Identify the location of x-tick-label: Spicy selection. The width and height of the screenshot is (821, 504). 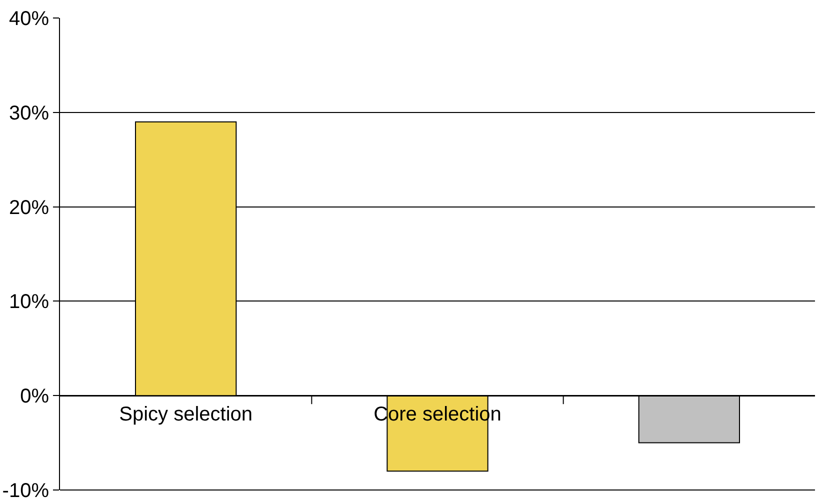
(186, 415).